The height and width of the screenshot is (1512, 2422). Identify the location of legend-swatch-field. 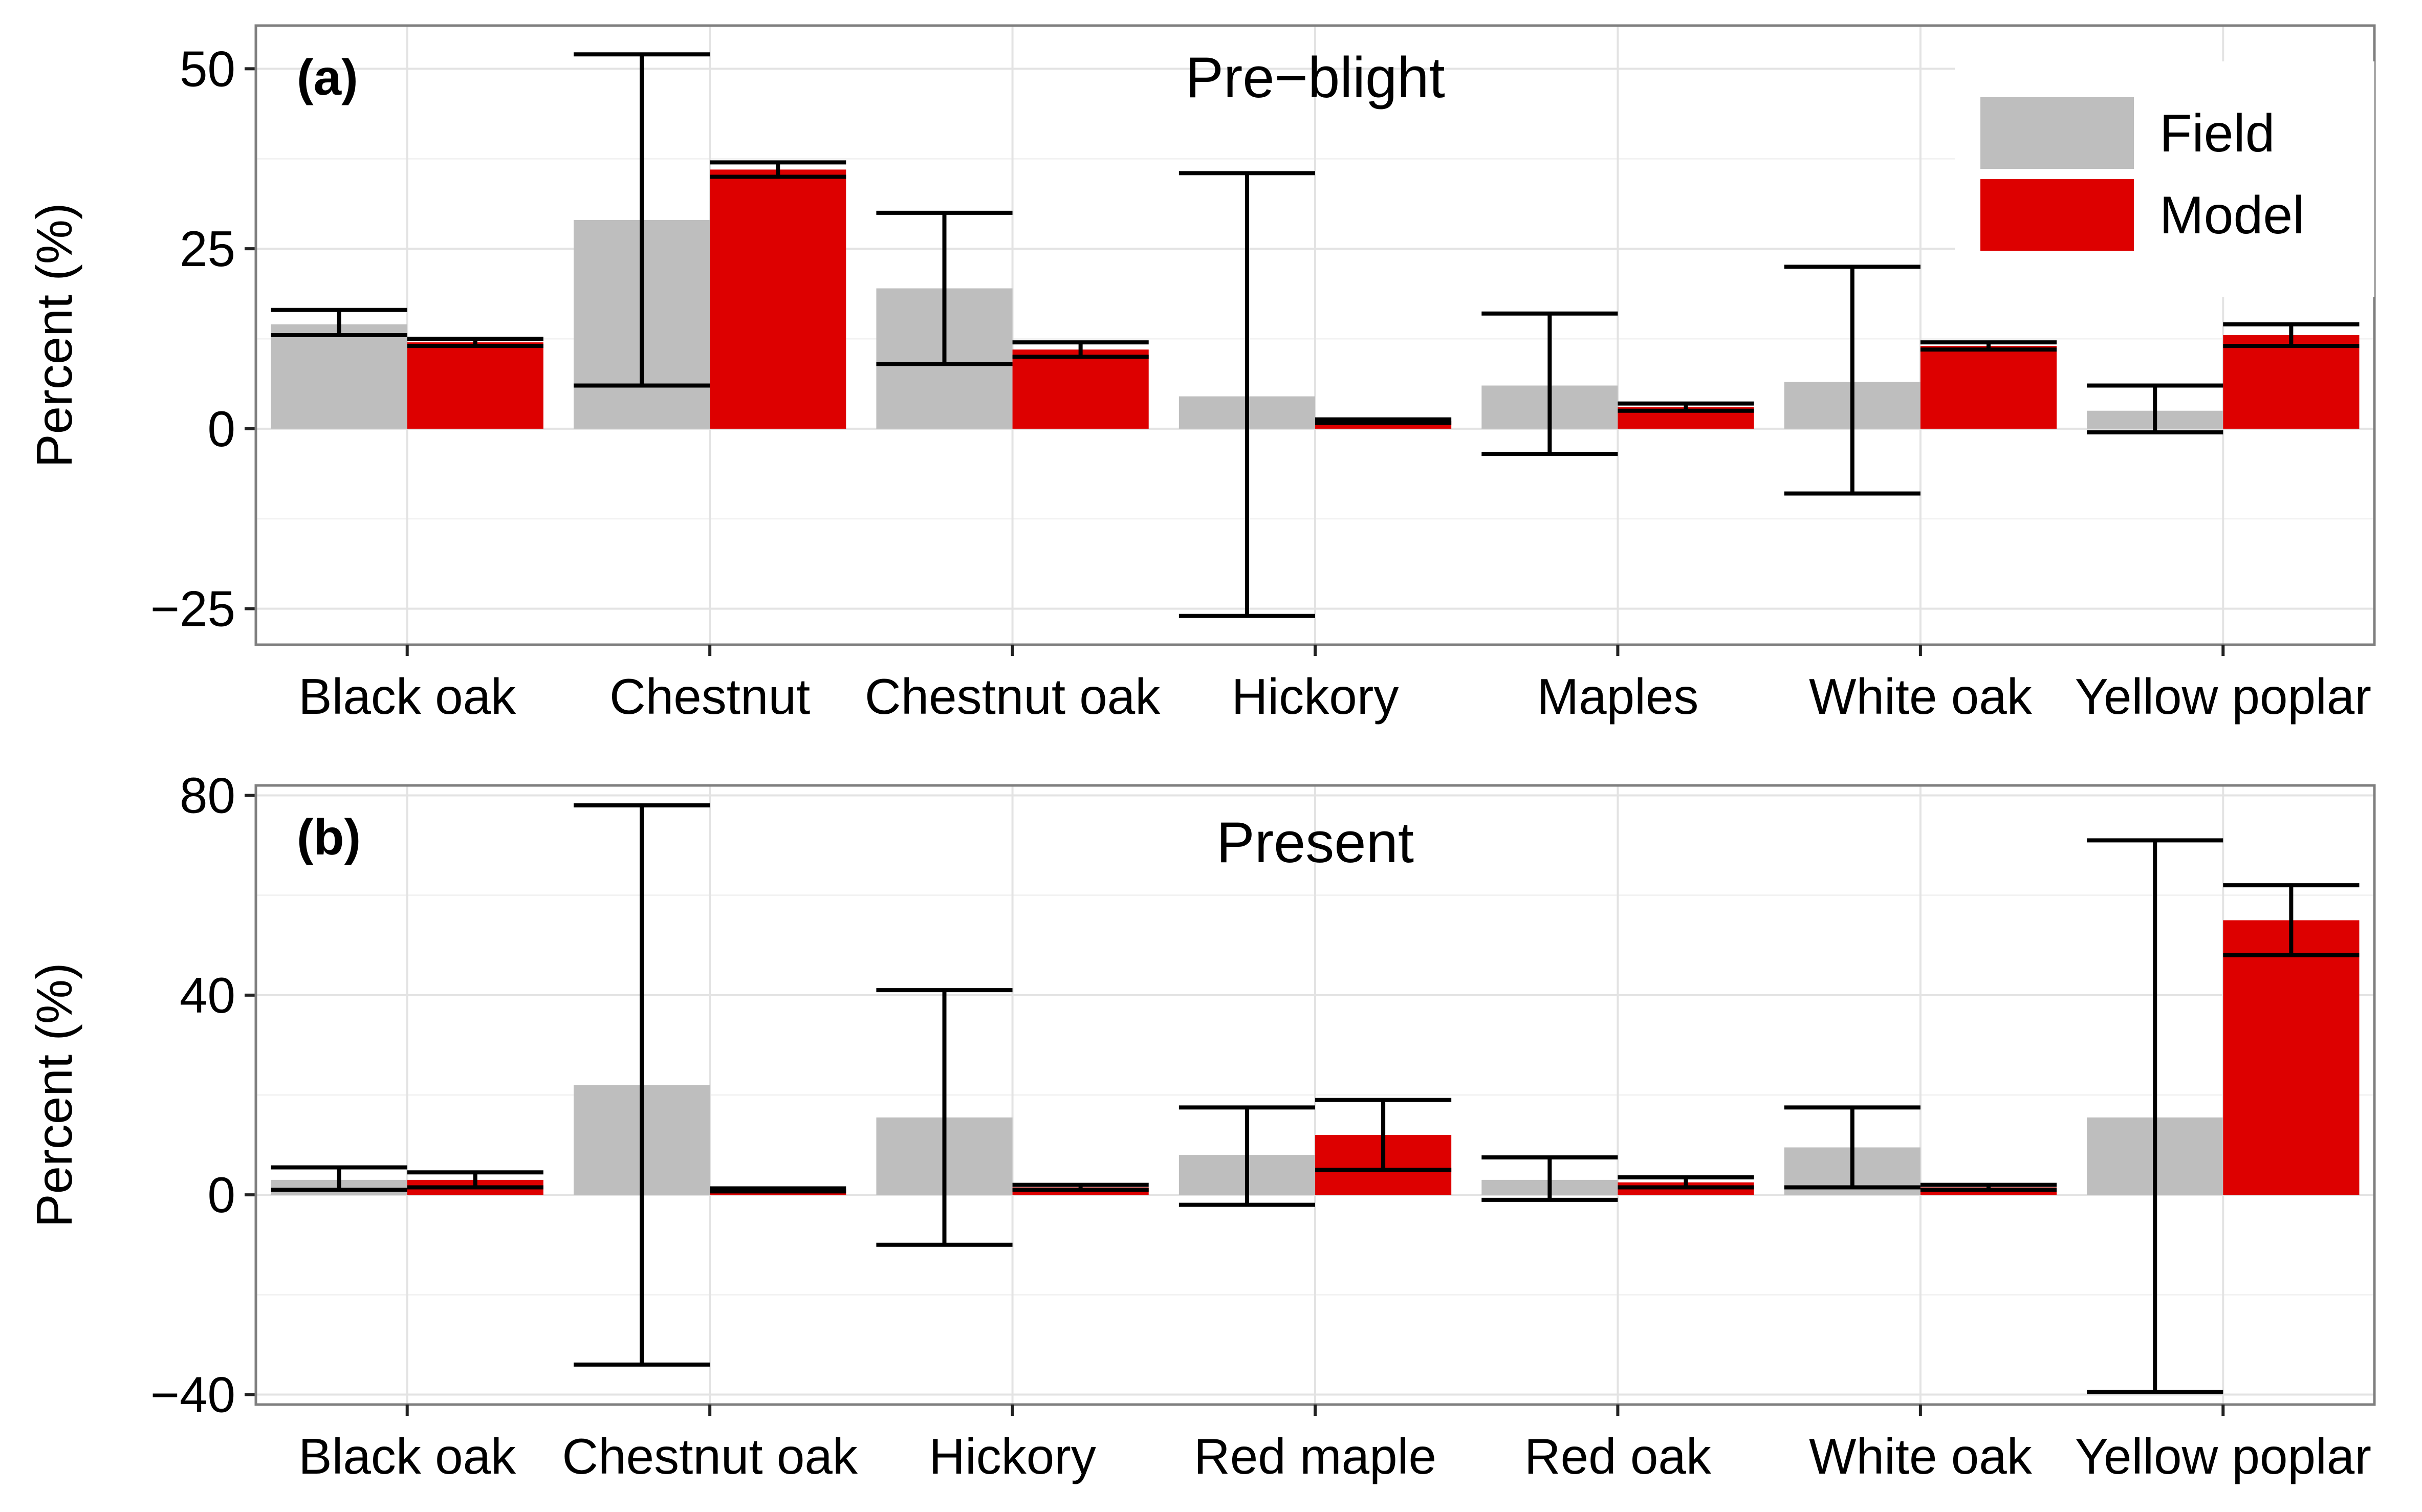
(2057, 133).